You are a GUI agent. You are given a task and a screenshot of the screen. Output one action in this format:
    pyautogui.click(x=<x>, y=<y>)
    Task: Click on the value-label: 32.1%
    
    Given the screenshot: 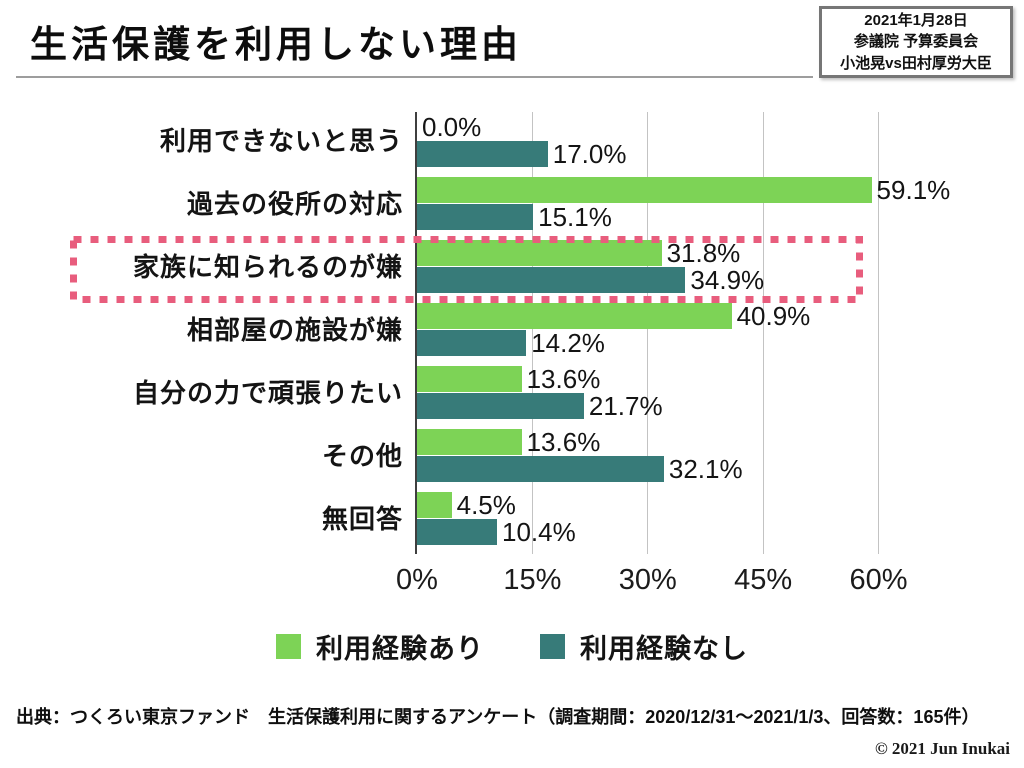 What is the action you would take?
    pyautogui.click(x=705, y=469)
    